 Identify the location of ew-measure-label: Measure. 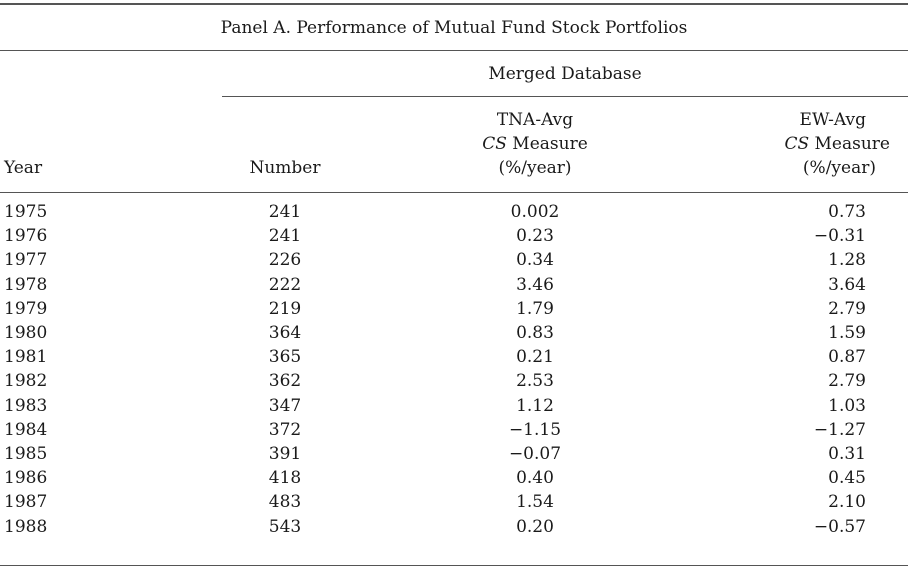
(849, 144).